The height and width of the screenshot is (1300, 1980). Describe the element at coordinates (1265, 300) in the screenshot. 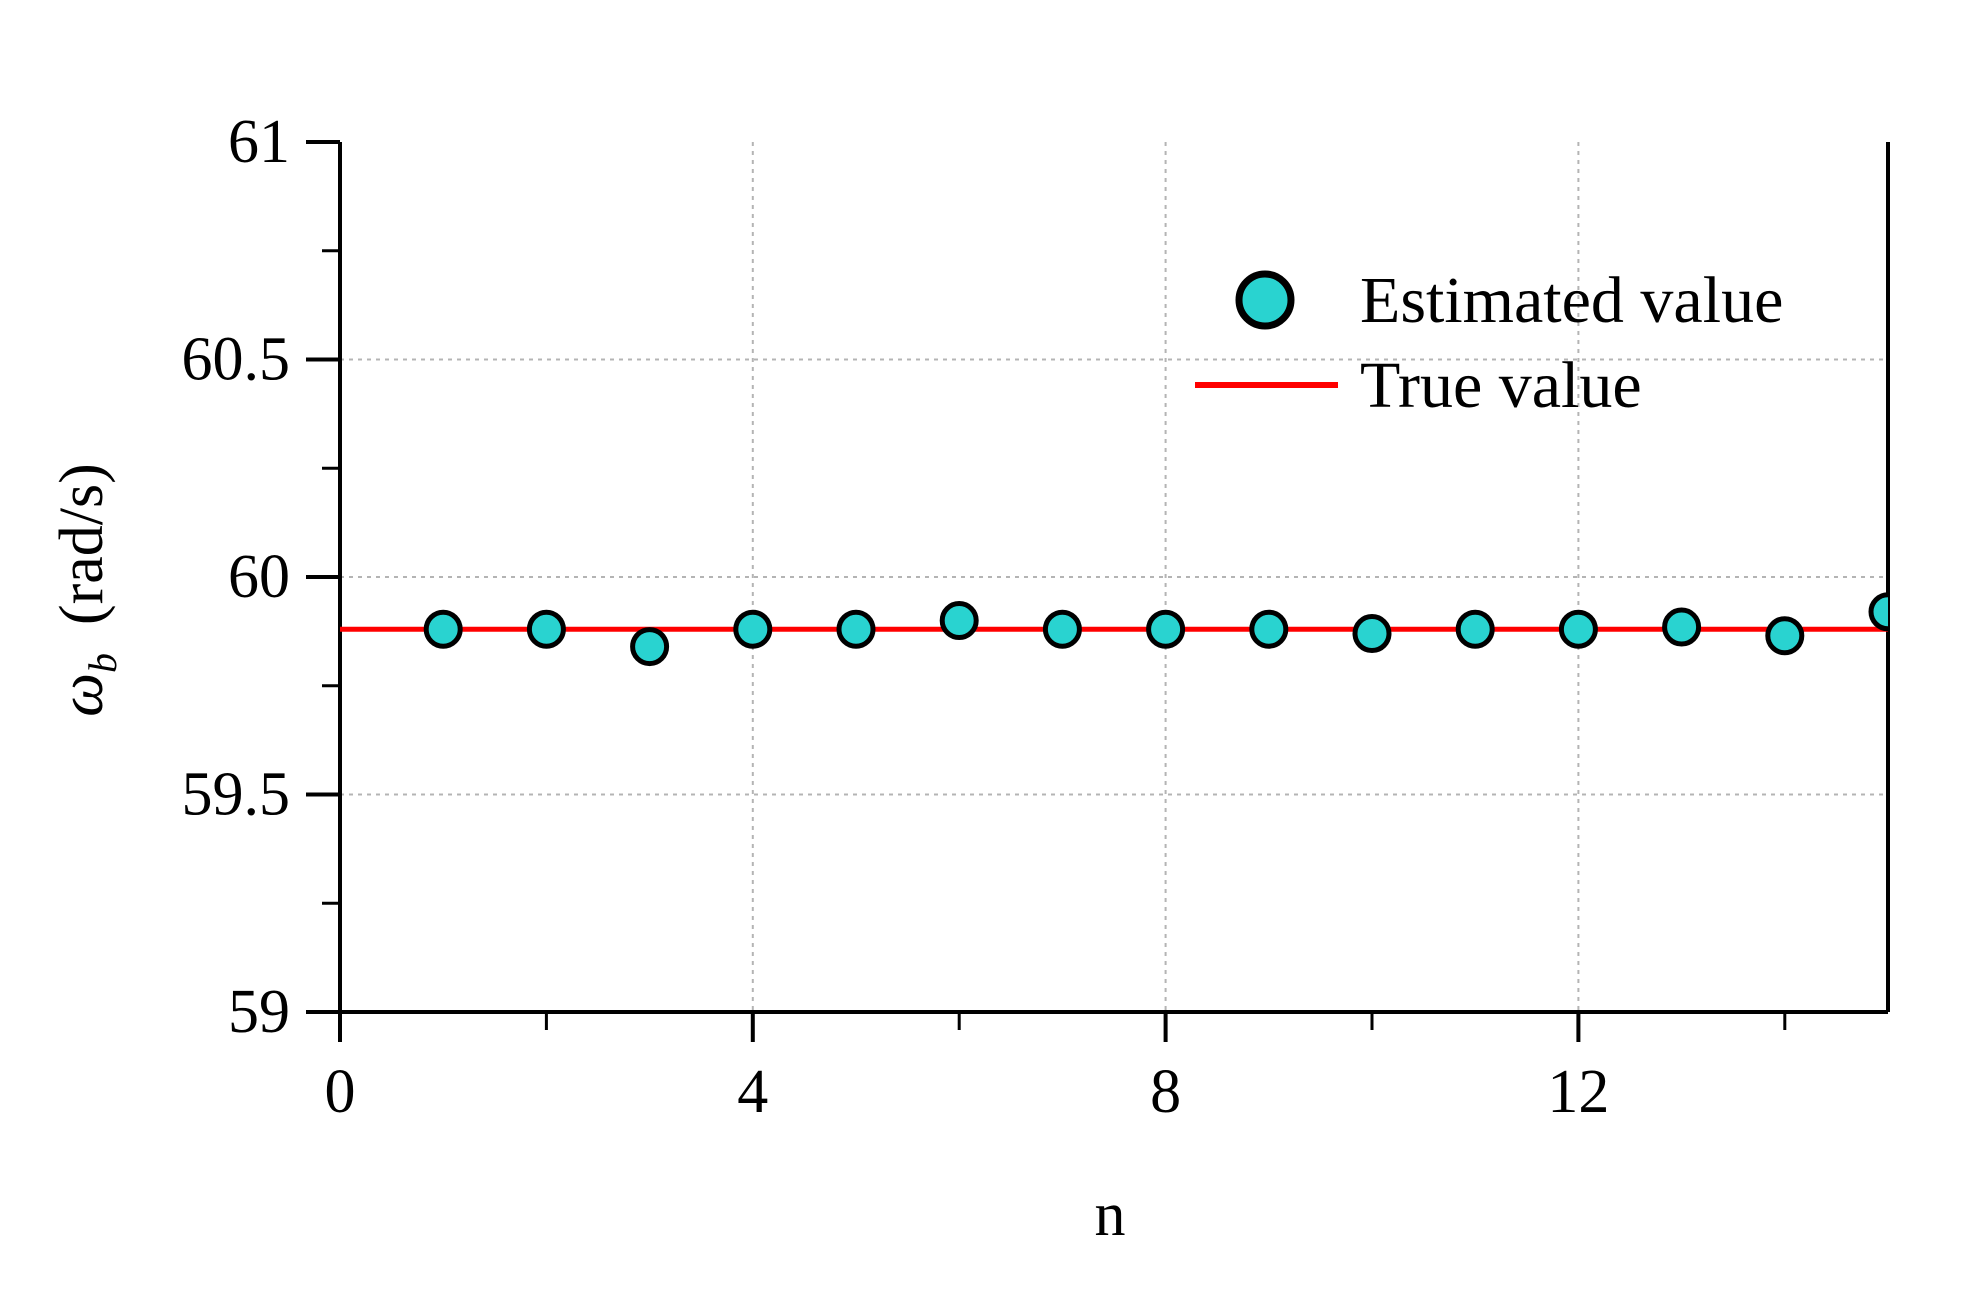

I see `legend-marker-estimated` at that location.